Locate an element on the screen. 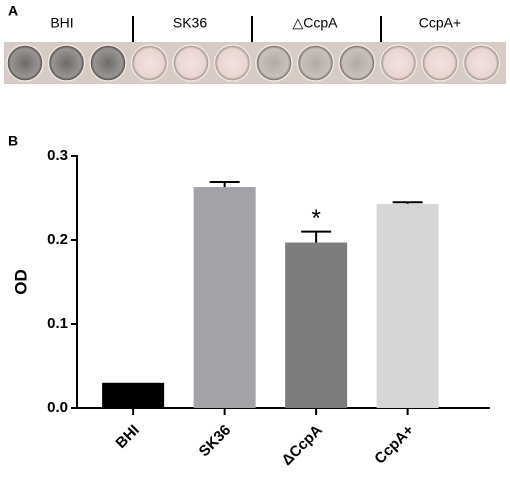 The width and height of the screenshot is (510, 485). group-label: △CcpA is located at coordinates (315, 23).